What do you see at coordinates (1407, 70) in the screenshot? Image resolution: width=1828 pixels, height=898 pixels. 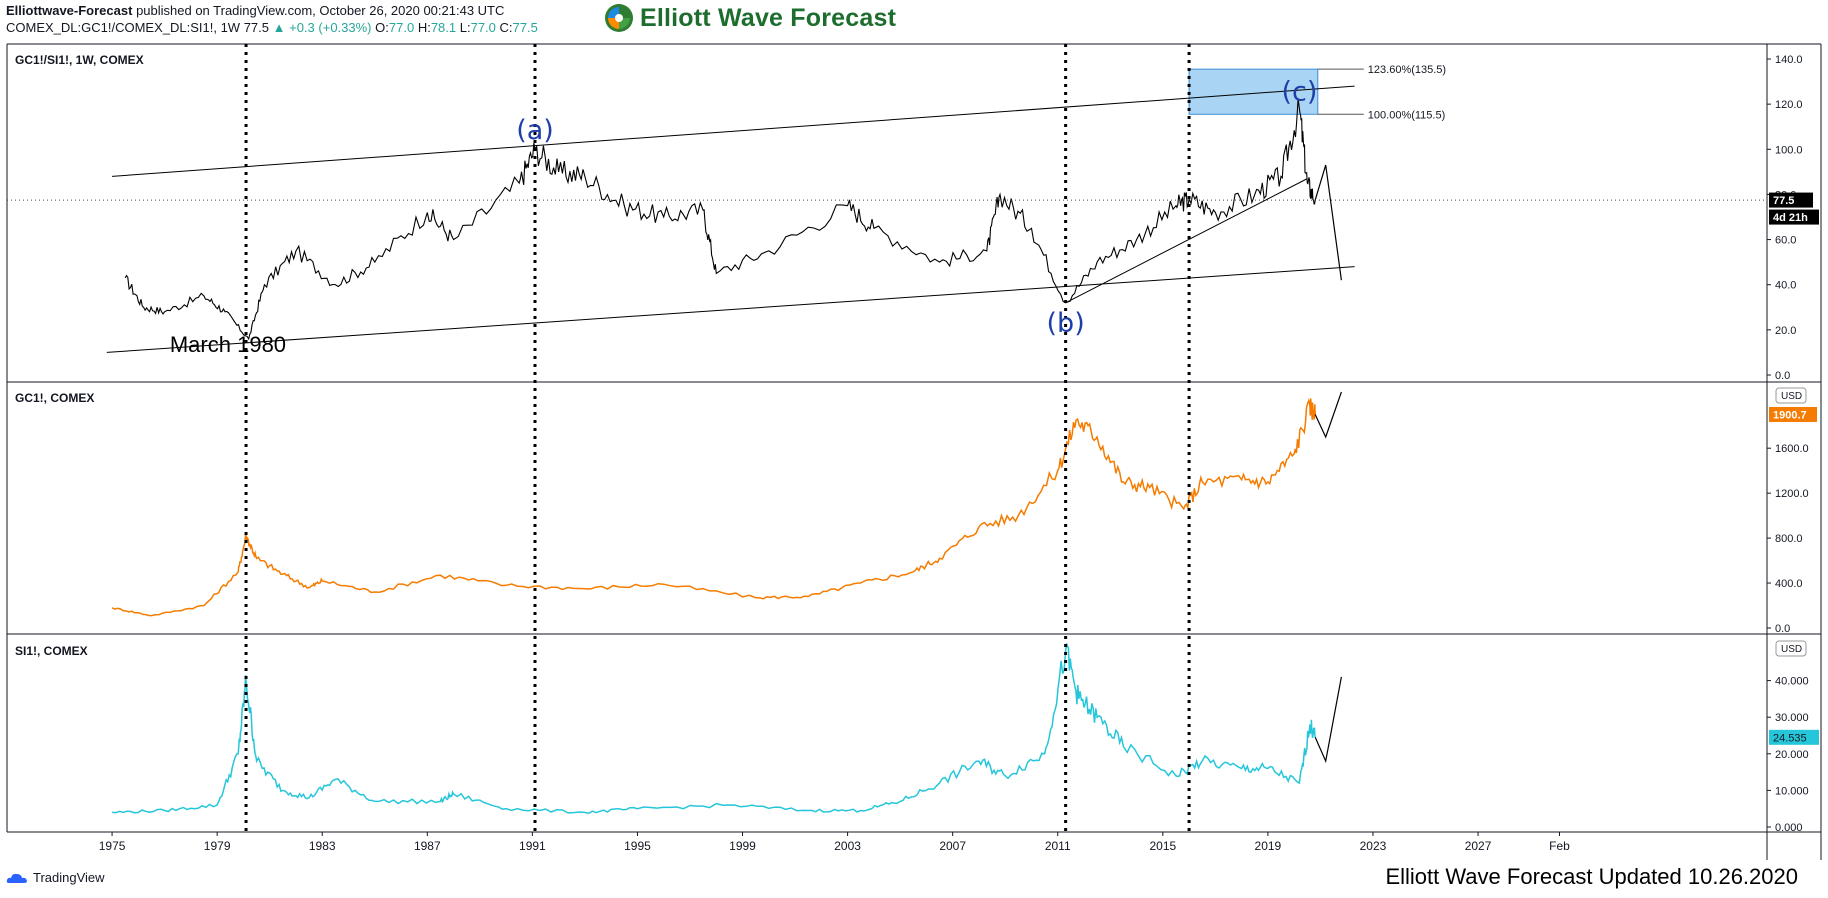 I see `fib-label-123: 123.60%(135.5)` at bounding box center [1407, 70].